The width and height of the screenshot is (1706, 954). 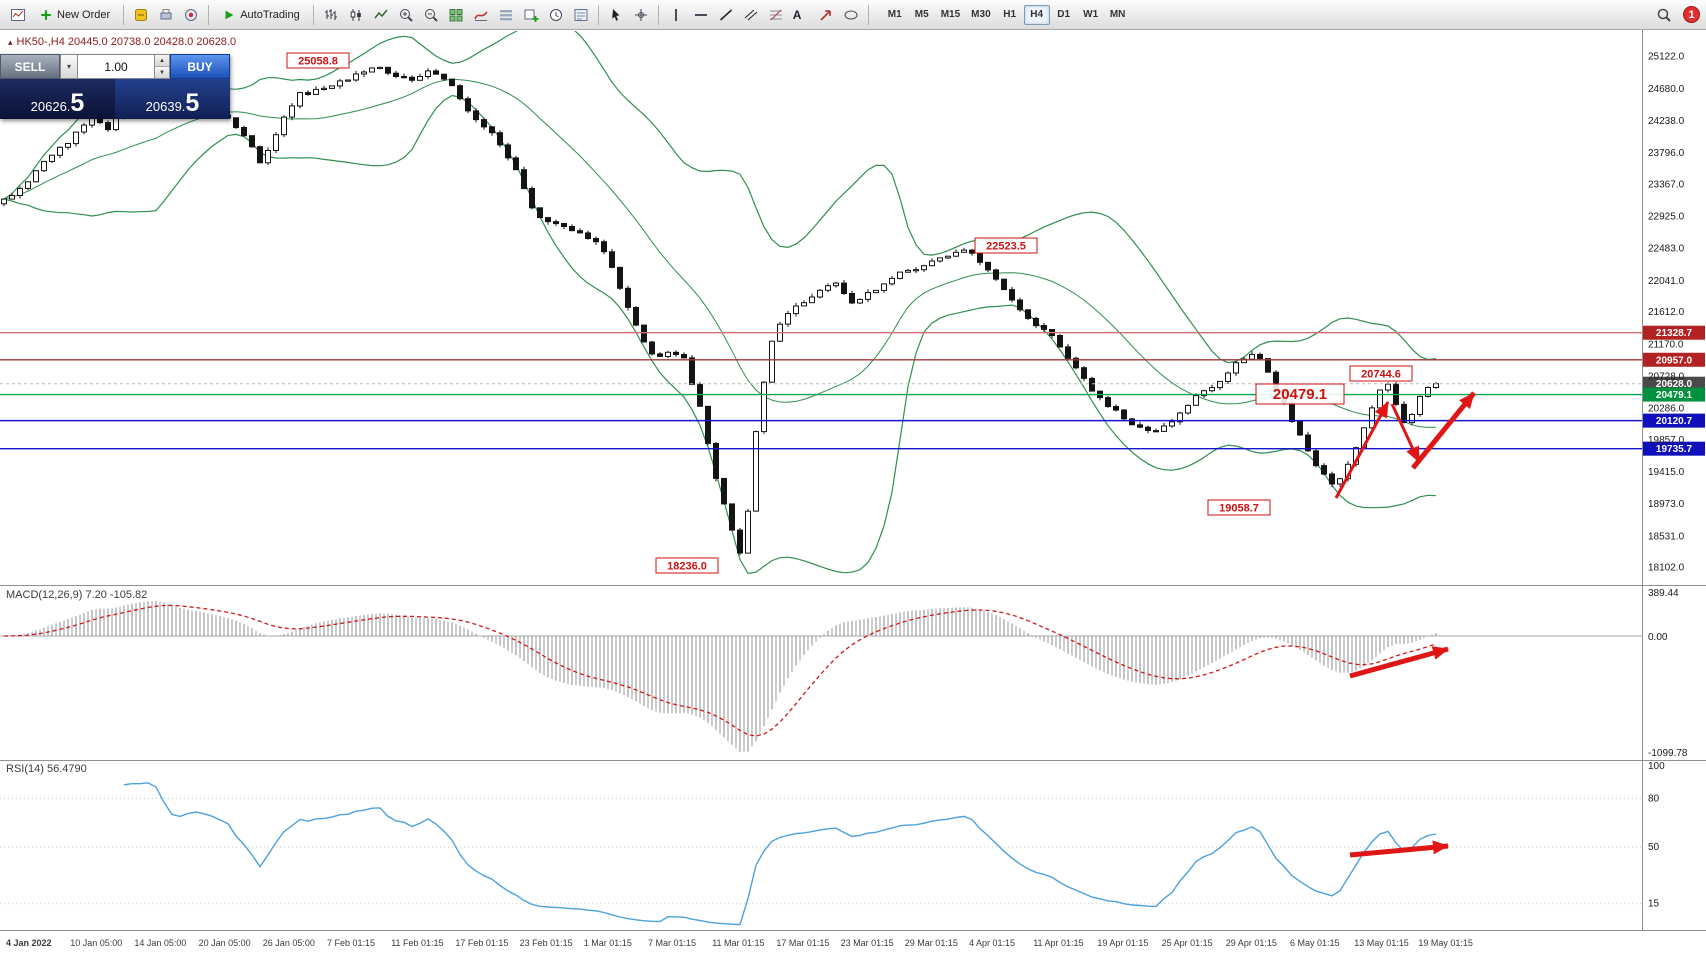 What do you see at coordinates (1381, 373) in the screenshot?
I see `price-annotation-20744.6: 20744.6` at bounding box center [1381, 373].